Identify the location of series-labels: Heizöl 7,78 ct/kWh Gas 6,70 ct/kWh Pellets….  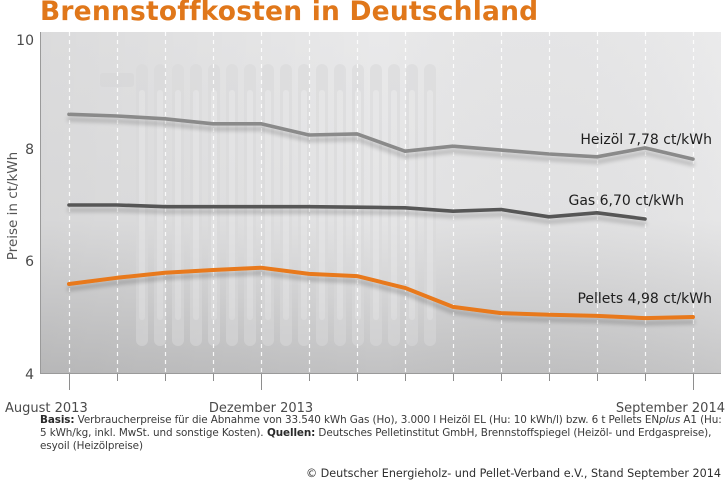
(640, 219).